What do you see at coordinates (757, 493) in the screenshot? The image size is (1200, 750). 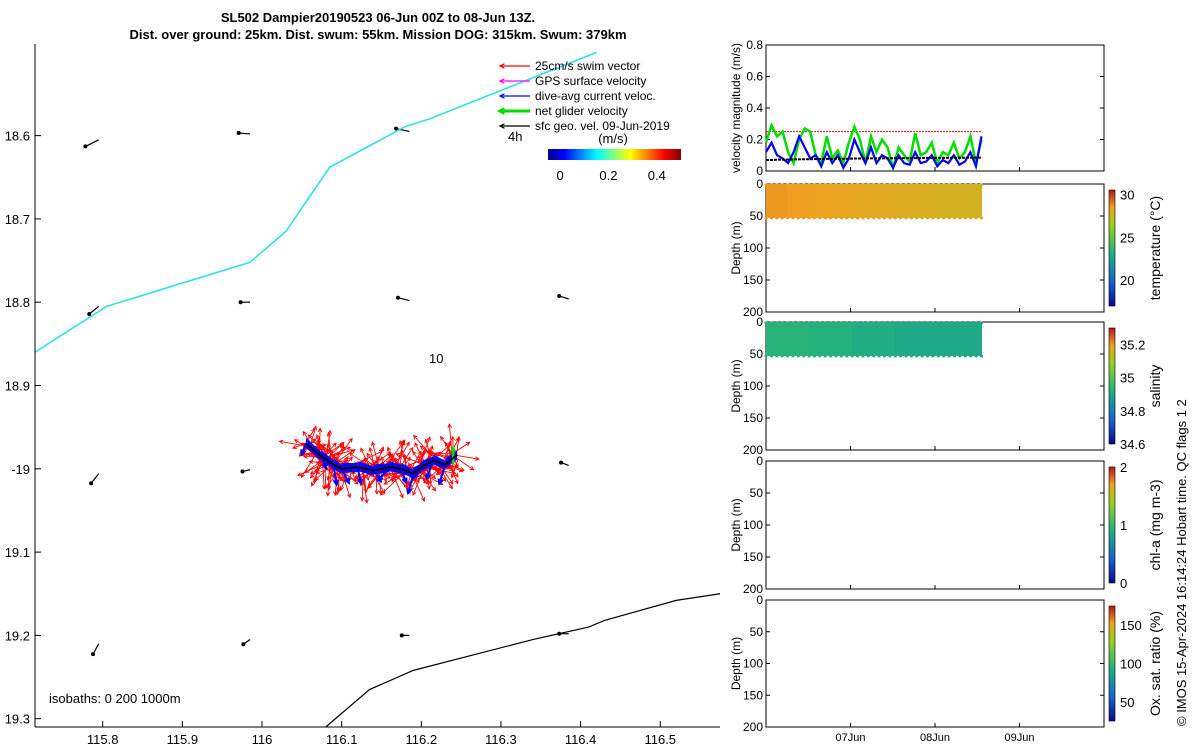 I see `y-tick-label: 50` at bounding box center [757, 493].